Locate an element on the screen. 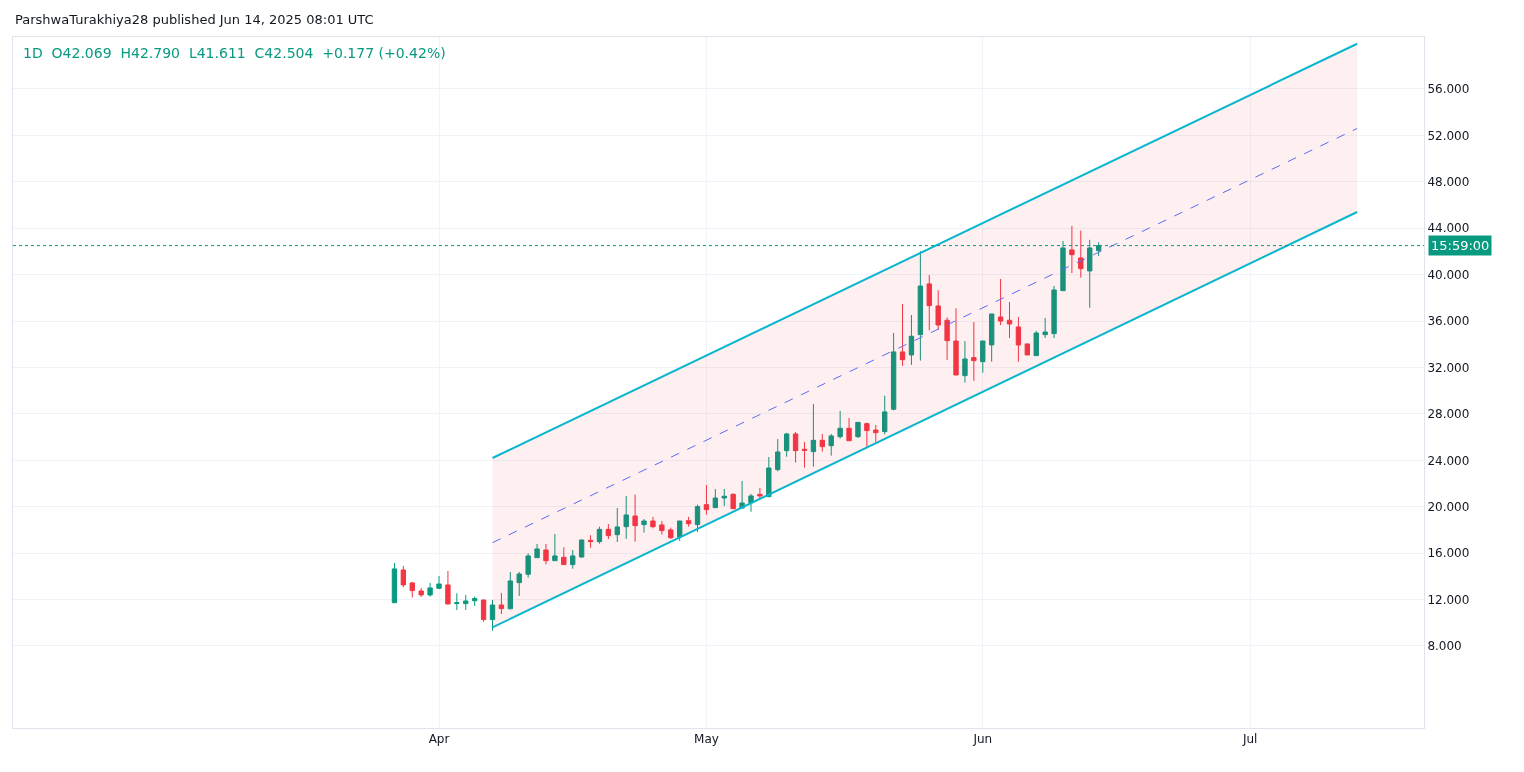  y-tick-label: 36.000 is located at coordinates (1448, 321).